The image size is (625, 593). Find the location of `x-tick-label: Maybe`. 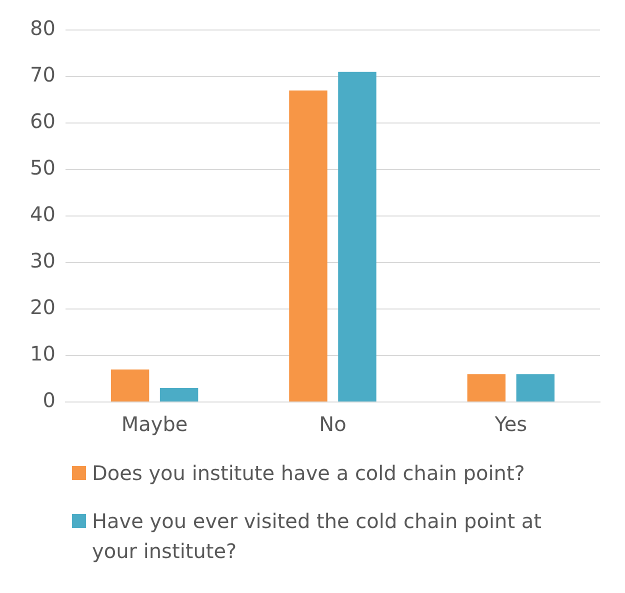

x-tick-label: Maybe is located at coordinates (154, 424).